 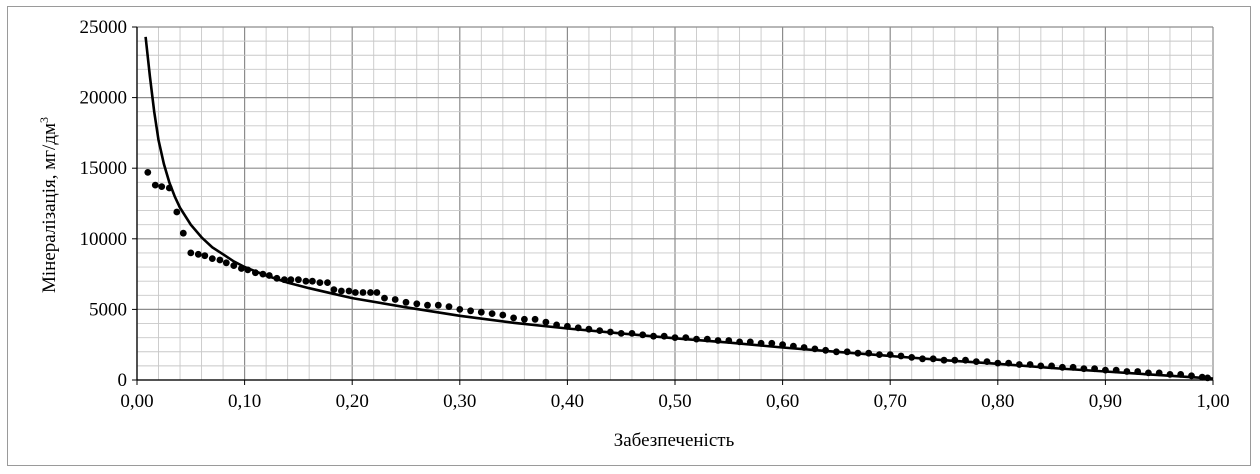 I want to click on y-tick-label: 10000, so click(x=104, y=239).